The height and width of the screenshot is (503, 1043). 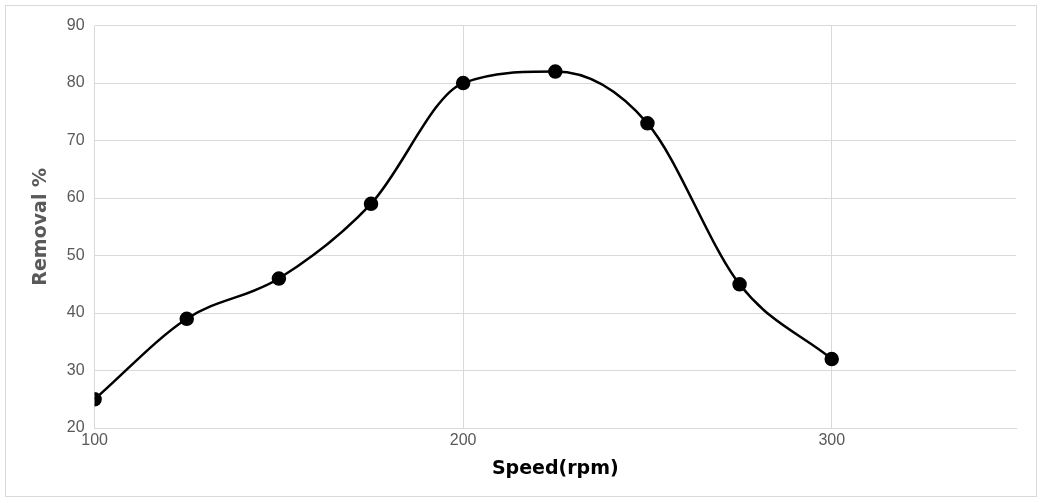 What do you see at coordinates (75, 197) in the screenshot?
I see `y-tick-label: 60` at bounding box center [75, 197].